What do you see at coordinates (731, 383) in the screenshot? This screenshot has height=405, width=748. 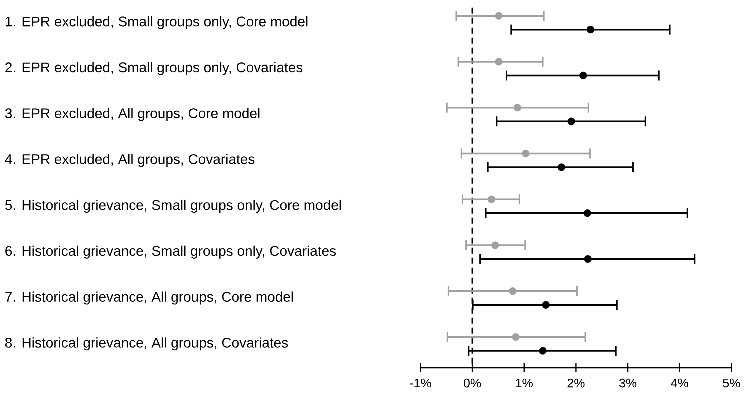 I see `x-tick-label: 5%` at bounding box center [731, 383].